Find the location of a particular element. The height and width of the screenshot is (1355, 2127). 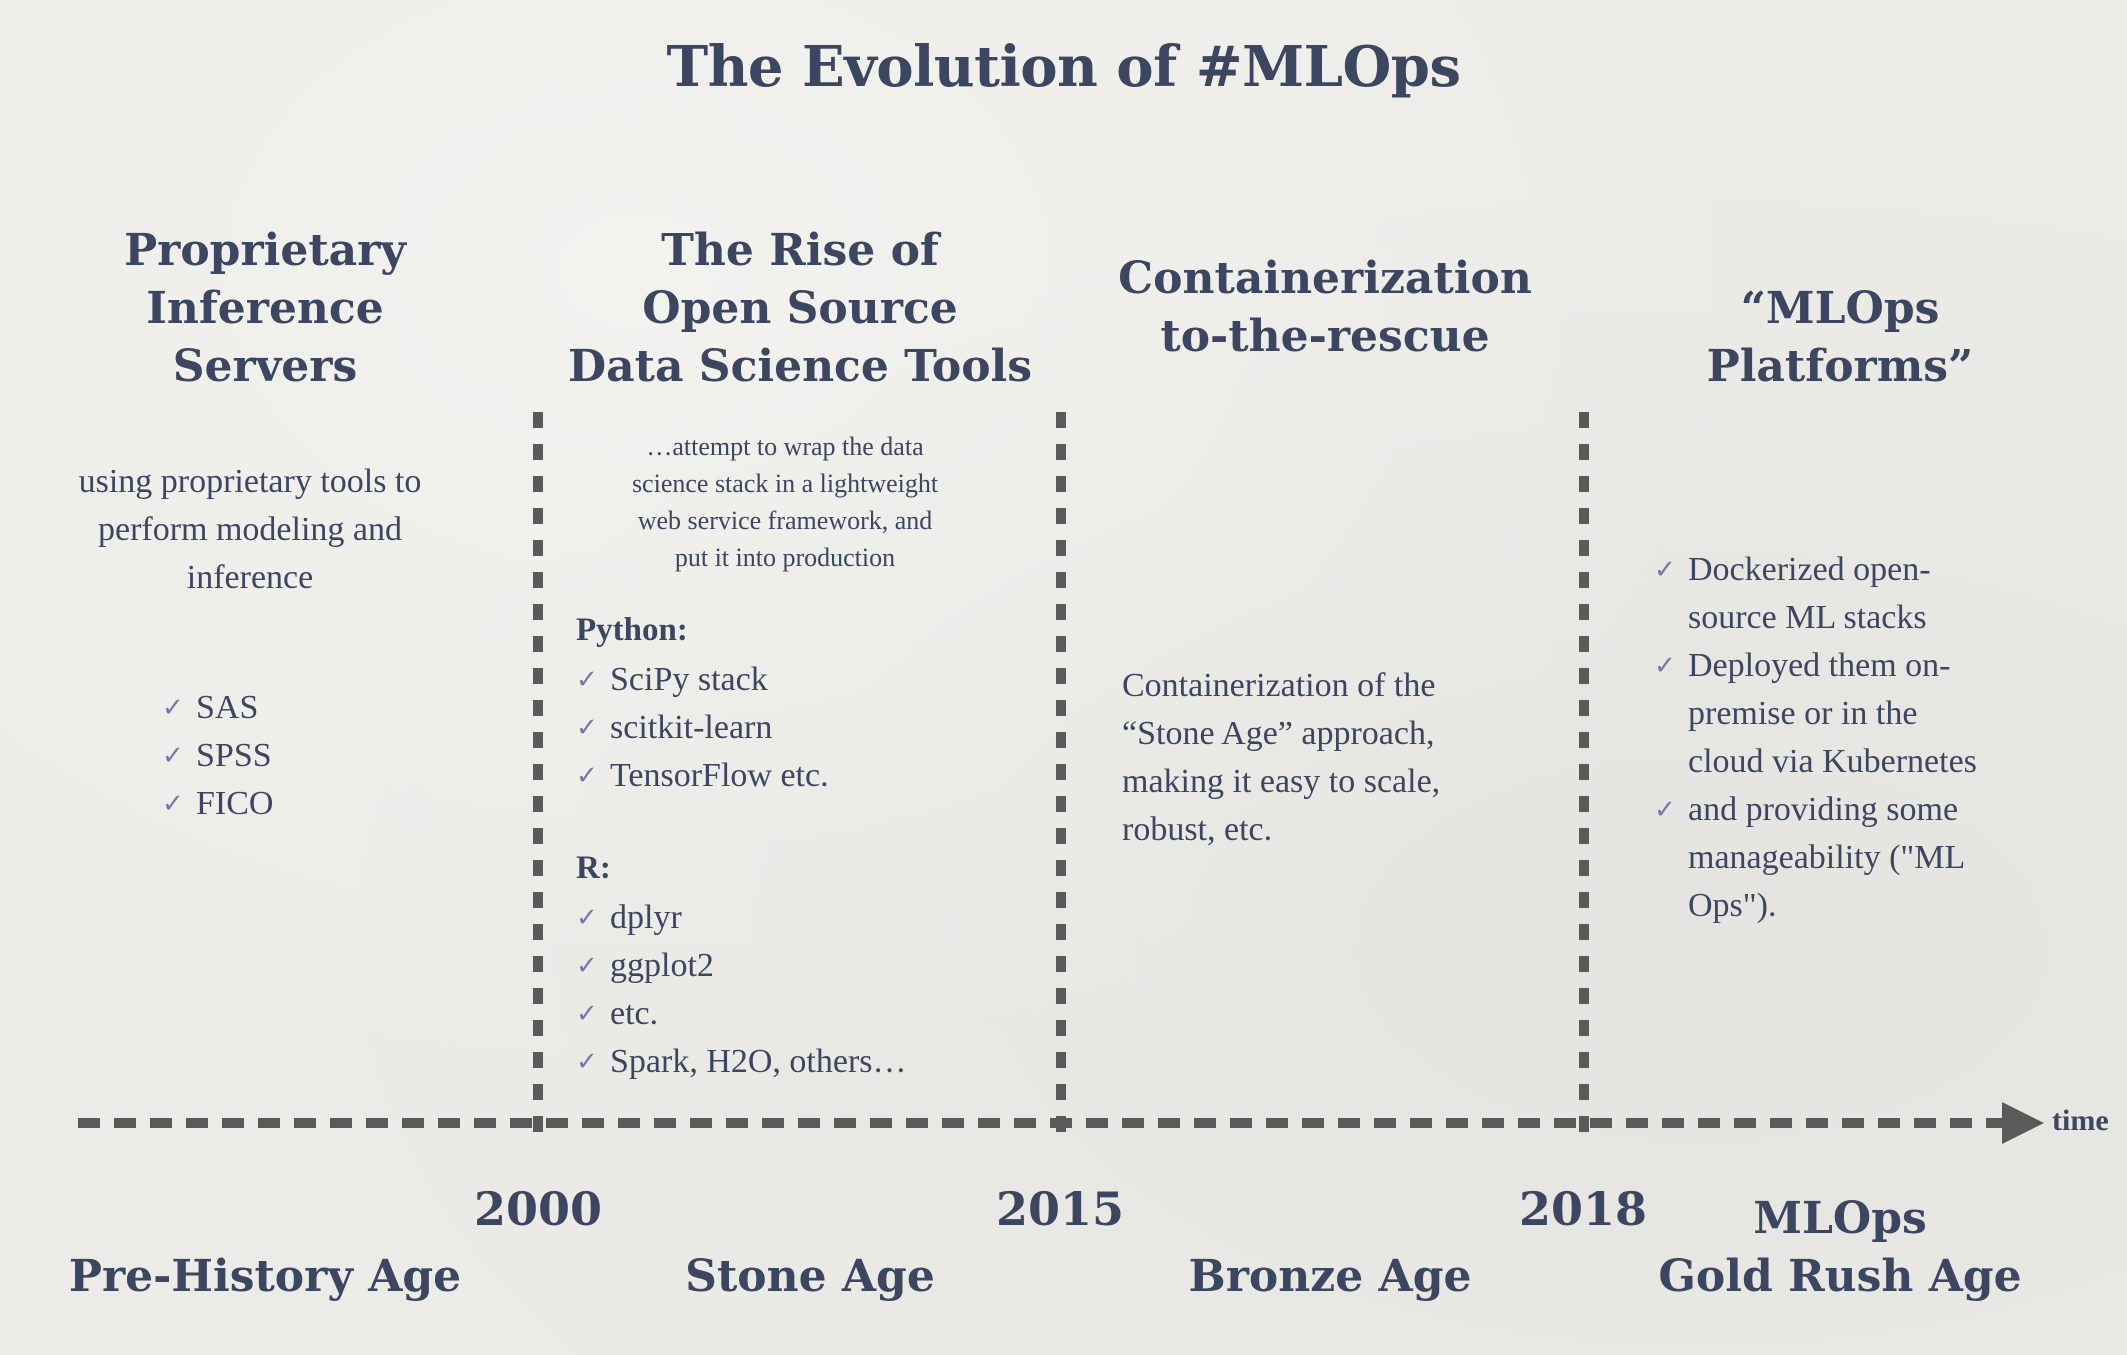

list-item: ✓ scitkit-learn is located at coordinates (702, 728).